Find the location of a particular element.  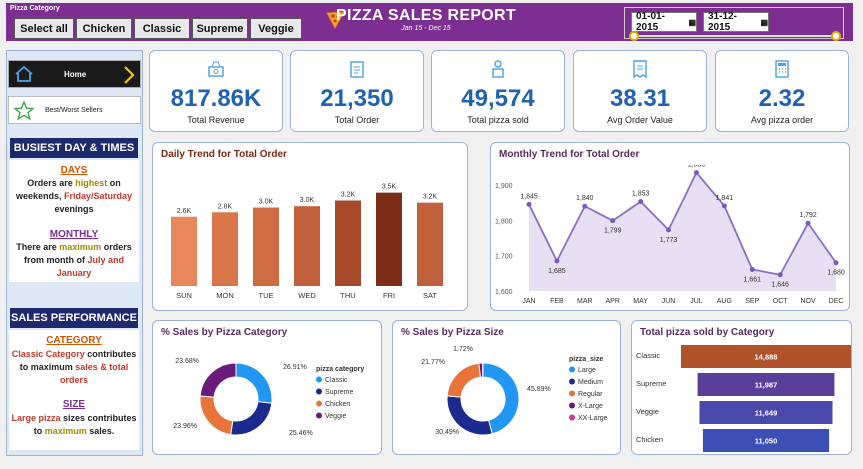

home-nav-button: Home is located at coordinates (74, 74).